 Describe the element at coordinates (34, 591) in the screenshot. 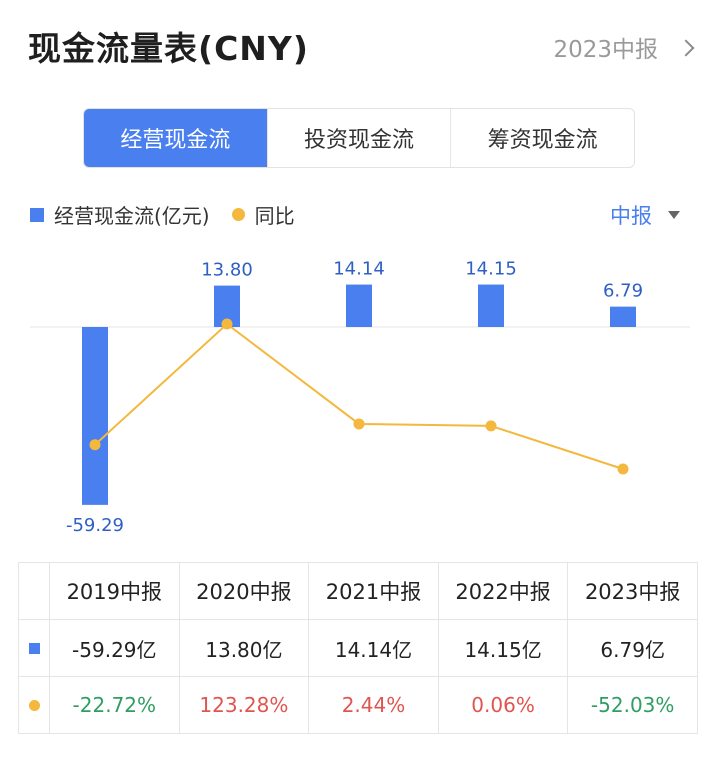

I see `table-header-lead` at that location.